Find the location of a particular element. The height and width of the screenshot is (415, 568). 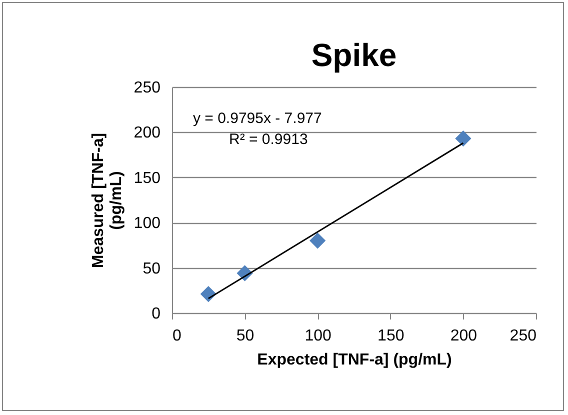

y-tick-label: 0 is located at coordinates (156, 314).